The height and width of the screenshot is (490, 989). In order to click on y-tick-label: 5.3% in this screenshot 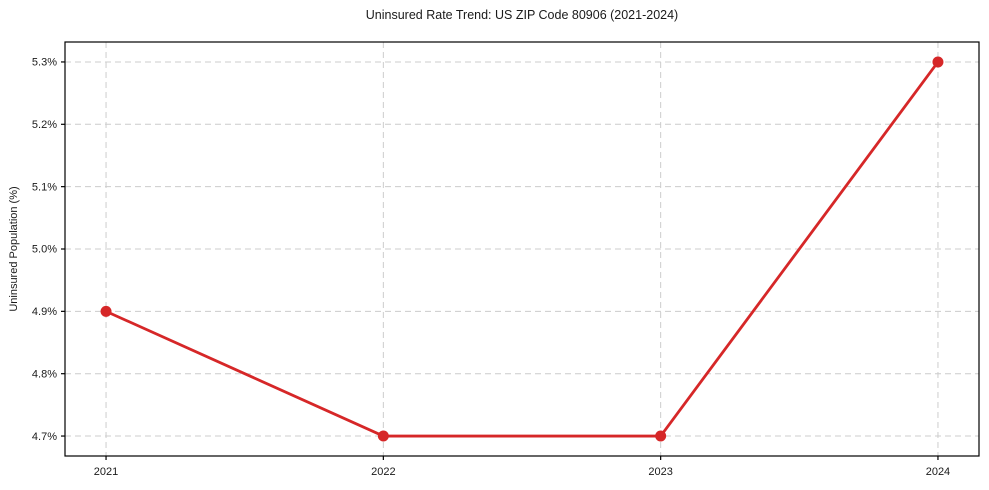, I will do `click(44, 63)`.